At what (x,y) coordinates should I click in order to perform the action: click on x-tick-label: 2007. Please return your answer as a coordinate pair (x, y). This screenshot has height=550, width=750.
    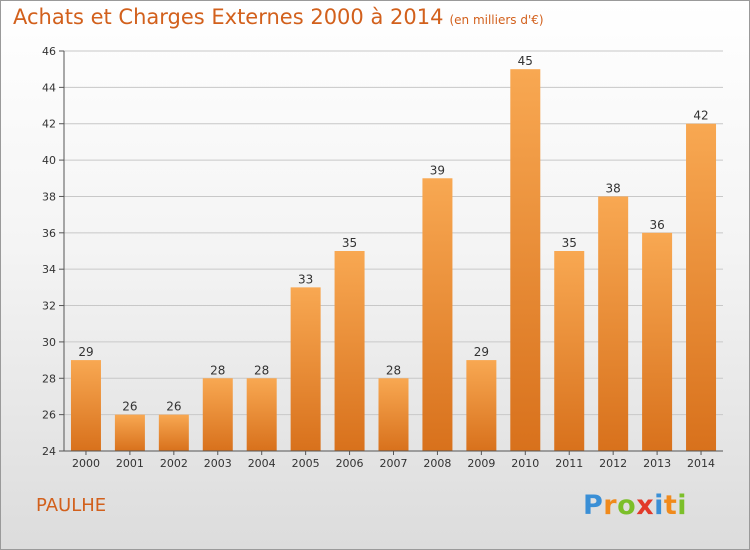
    Looking at the image, I should click on (394, 463).